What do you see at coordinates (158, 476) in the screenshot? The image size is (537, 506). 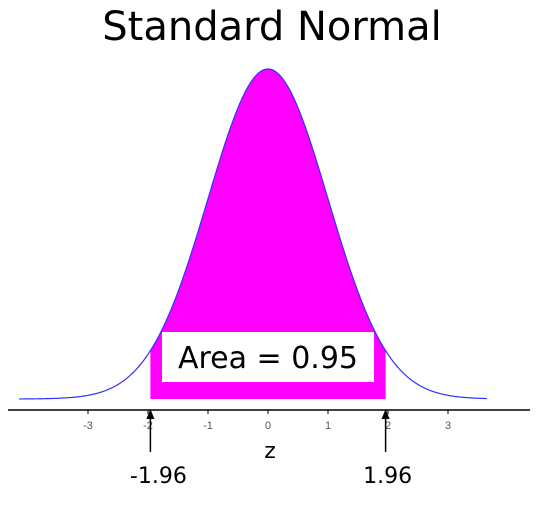 I see `critical-value-label: -1.96` at bounding box center [158, 476].